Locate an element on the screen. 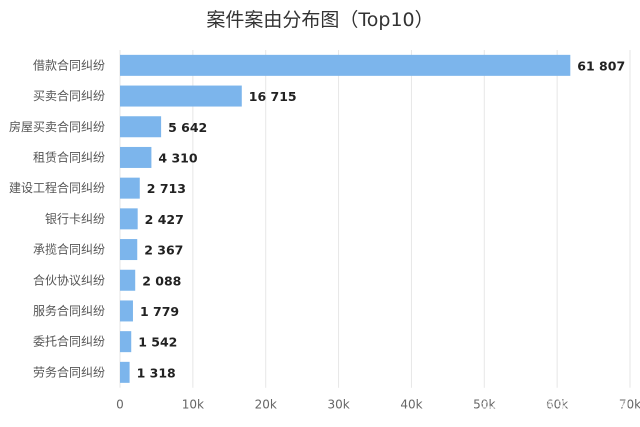 The height and width of the screenshot is (427, 640). value-label: 5 642 is located at coordinates (187, 127).